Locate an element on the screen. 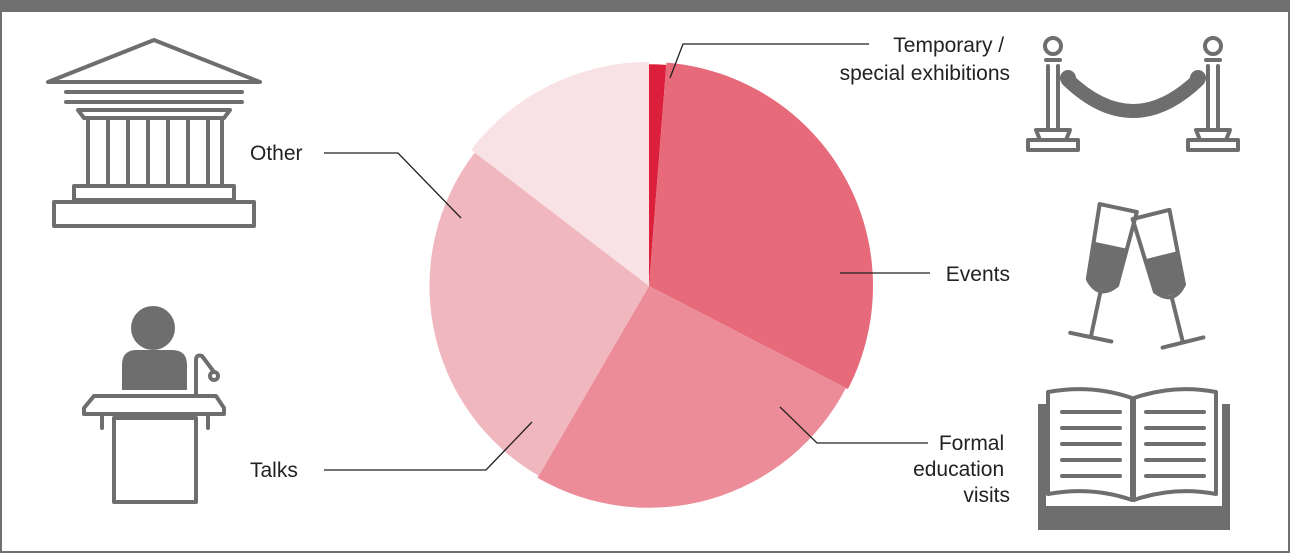  pie-slice-events is located at coordinates (761, 226).